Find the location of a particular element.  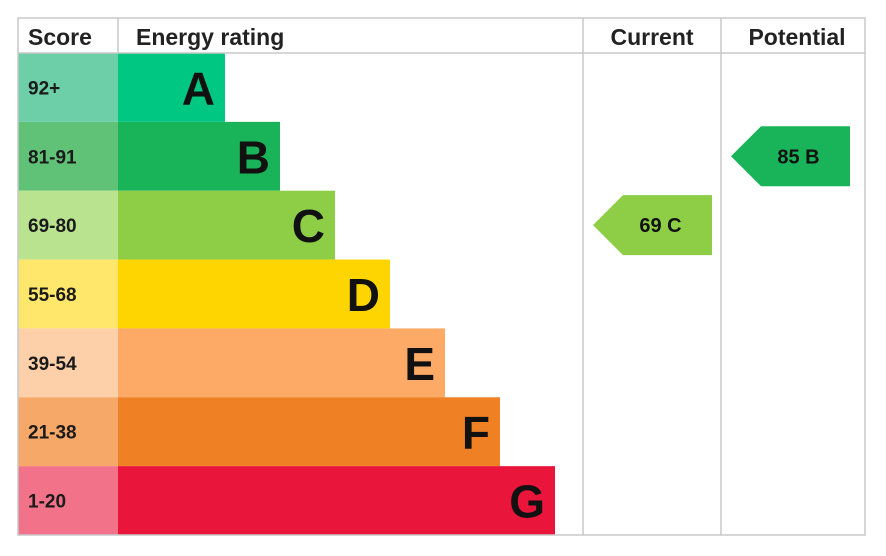

rating-bar-A is located at coordinates (171, 87).